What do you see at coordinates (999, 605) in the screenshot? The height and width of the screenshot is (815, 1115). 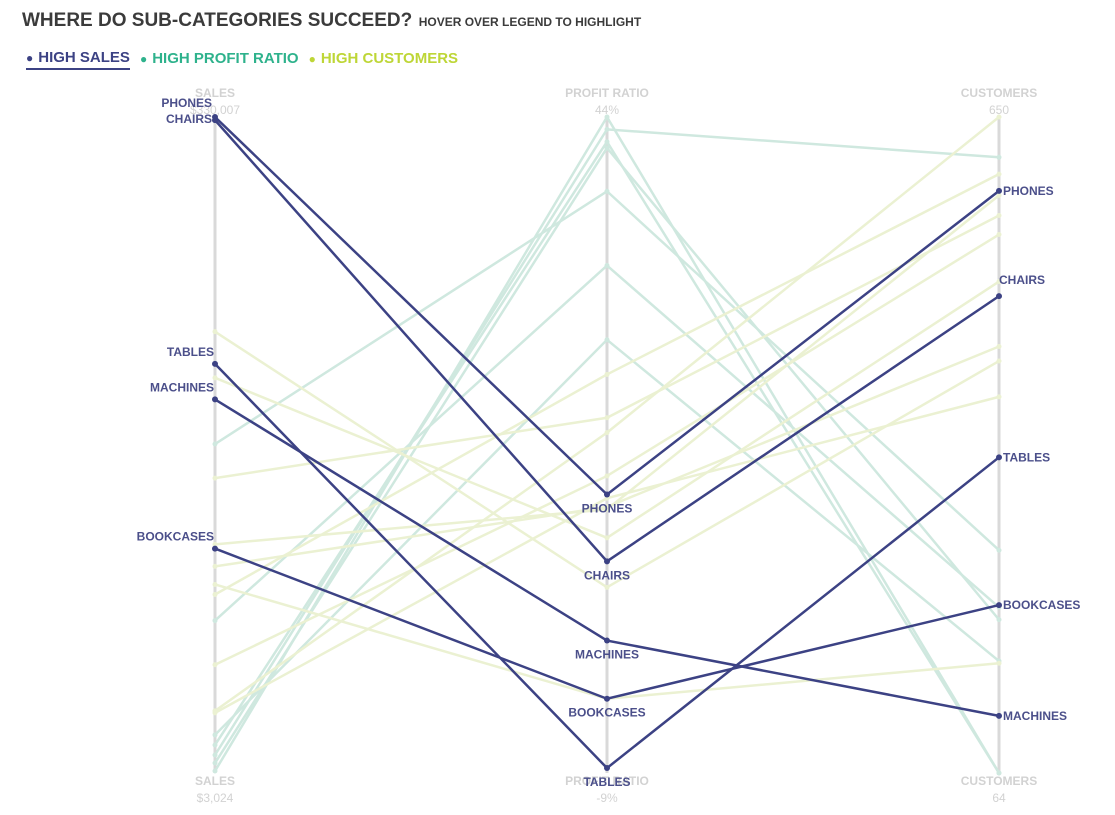 I see `series-point-bookcases-customers` at bounding box center [999, 605].